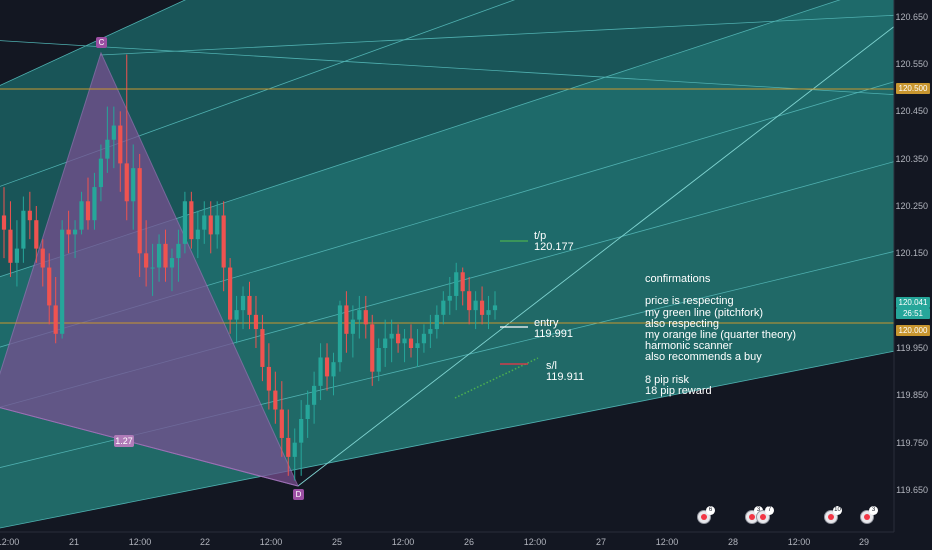  Describe the element at coordinates (74, 542) in the screenshot. I see `time-tick-label: 21` at that location.